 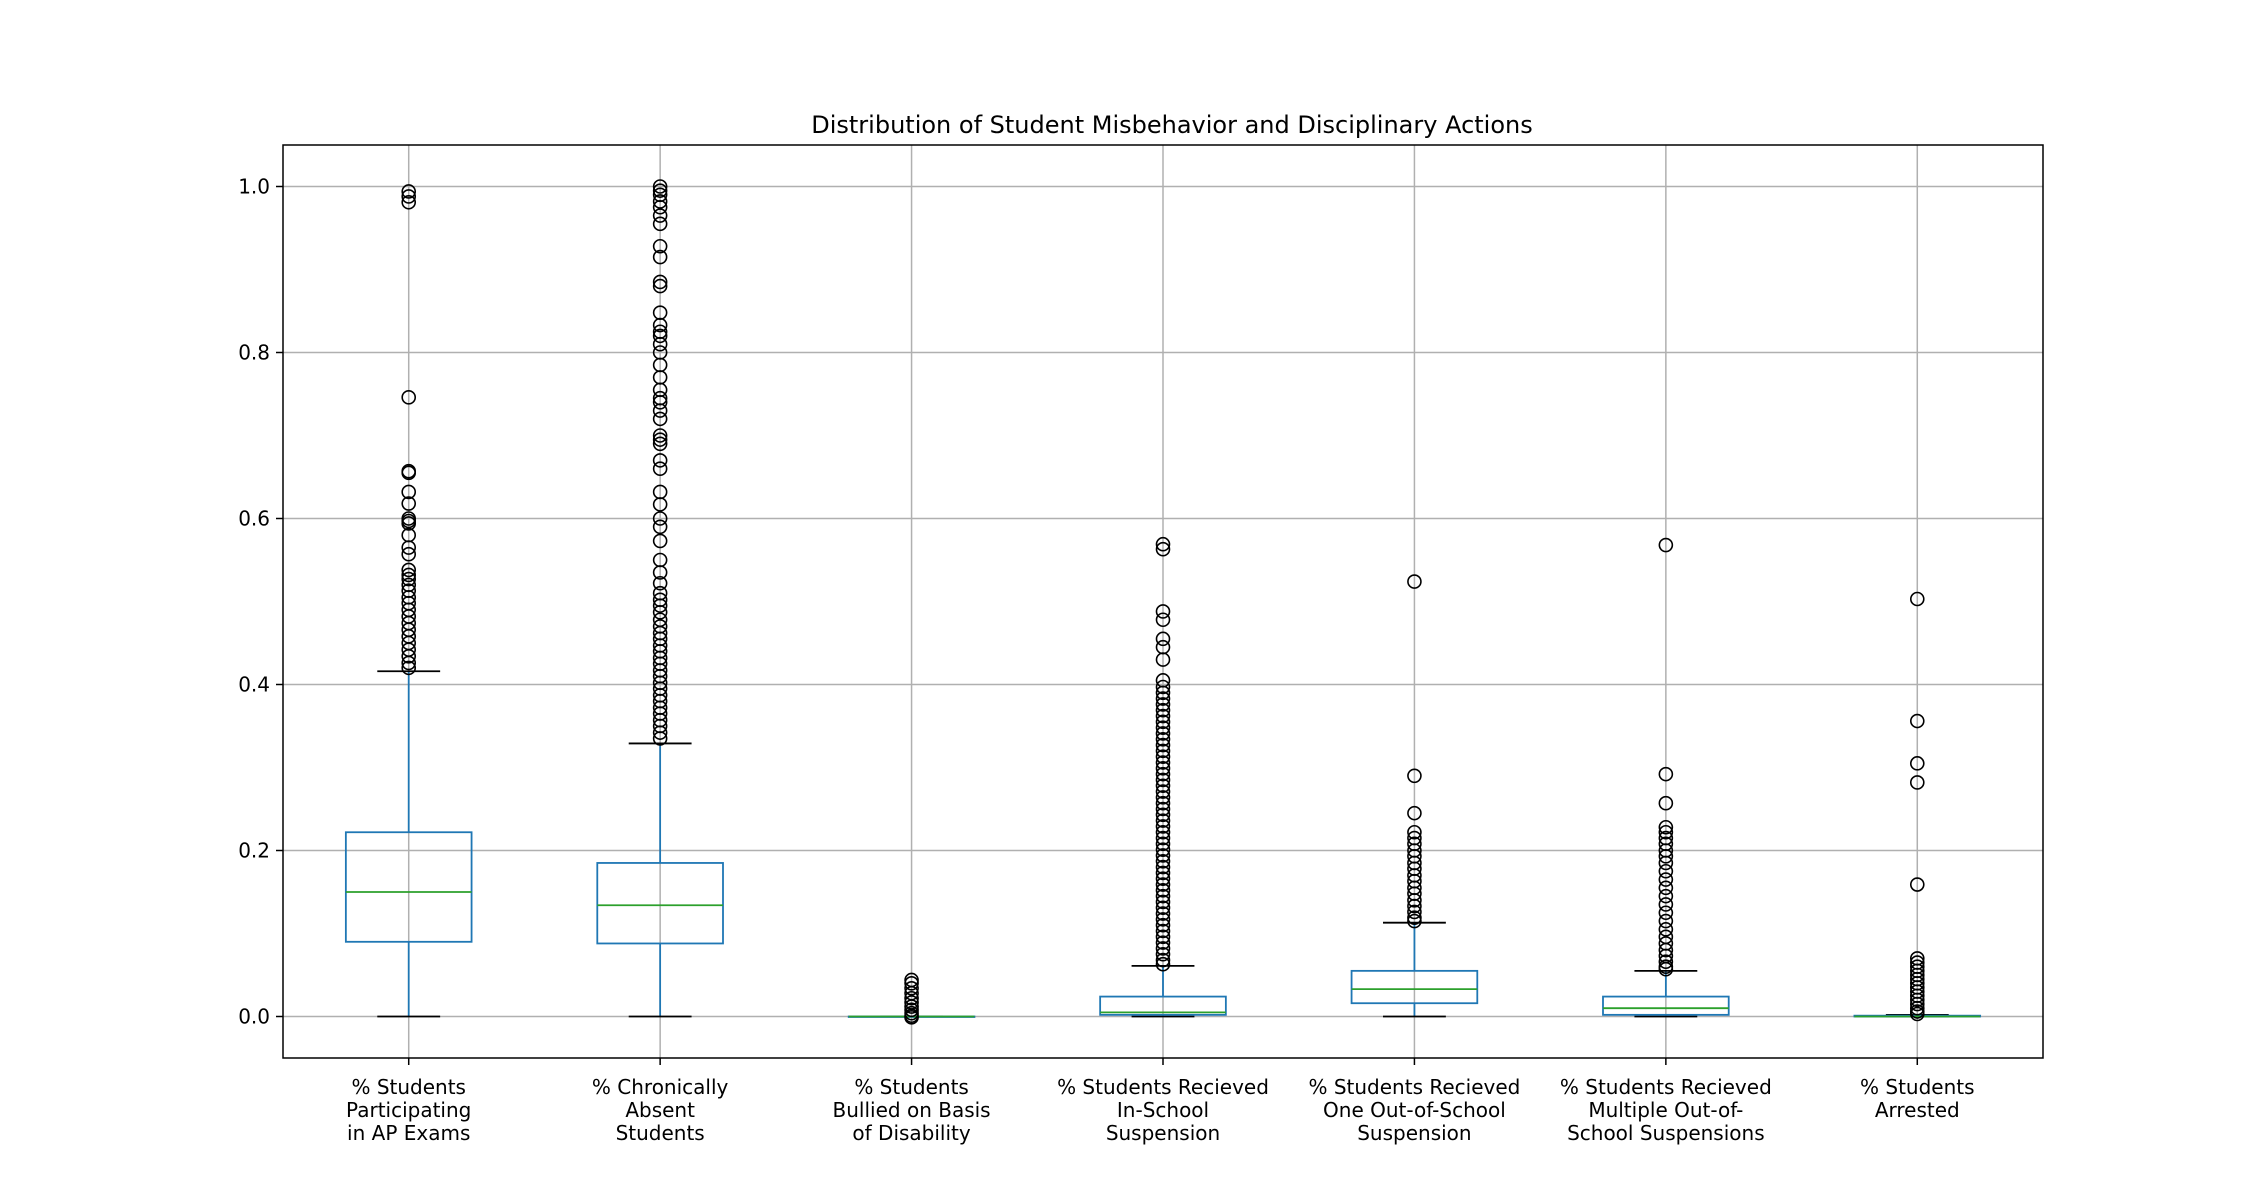 What do you see at coordinates (254, 519) in the screenshot?
I see `y-tick-label: 0.6` at bounding box center [254, 519].